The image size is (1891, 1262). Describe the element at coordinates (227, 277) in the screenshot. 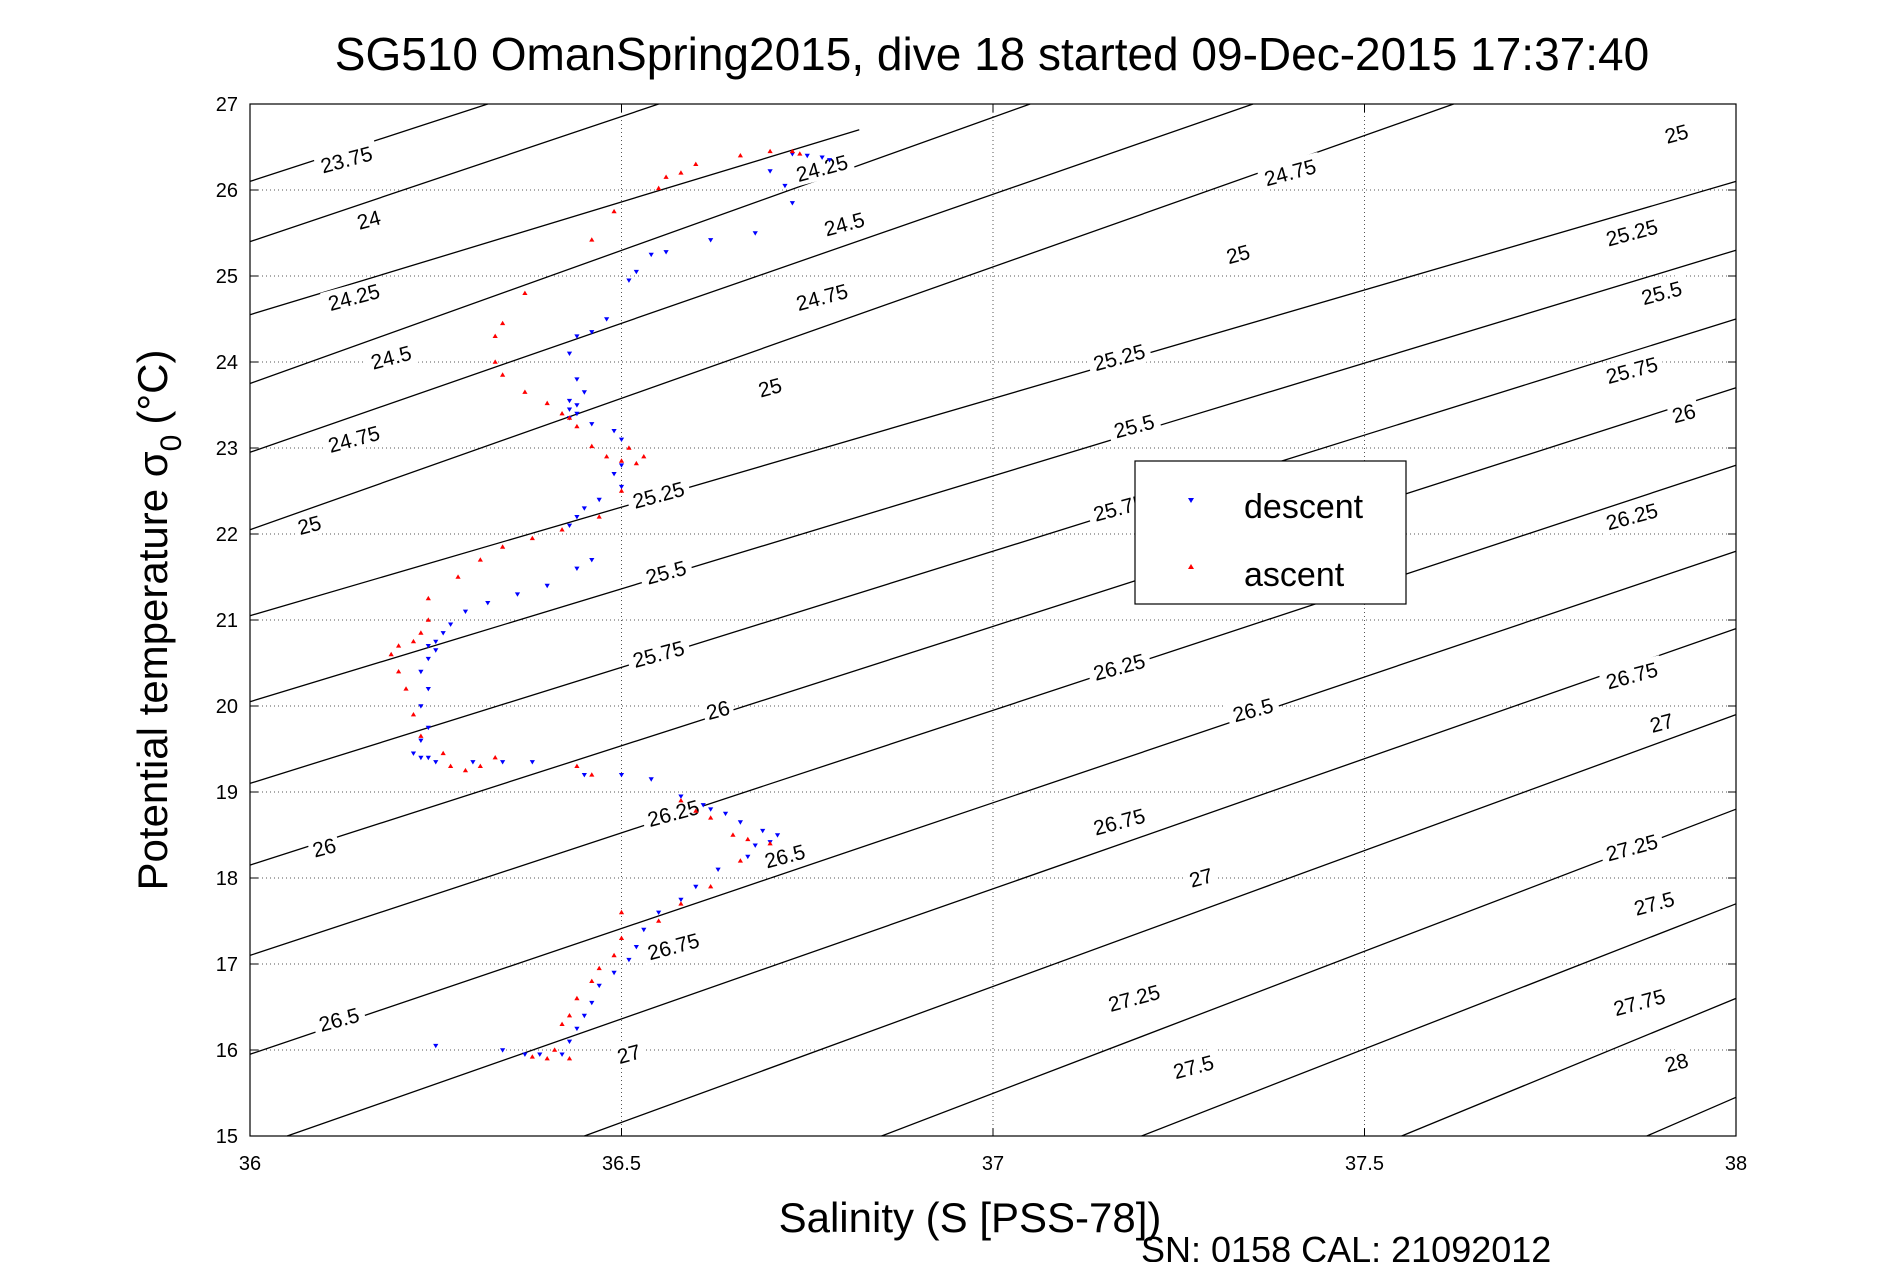

I see `y-tick-label: 25` at that location.